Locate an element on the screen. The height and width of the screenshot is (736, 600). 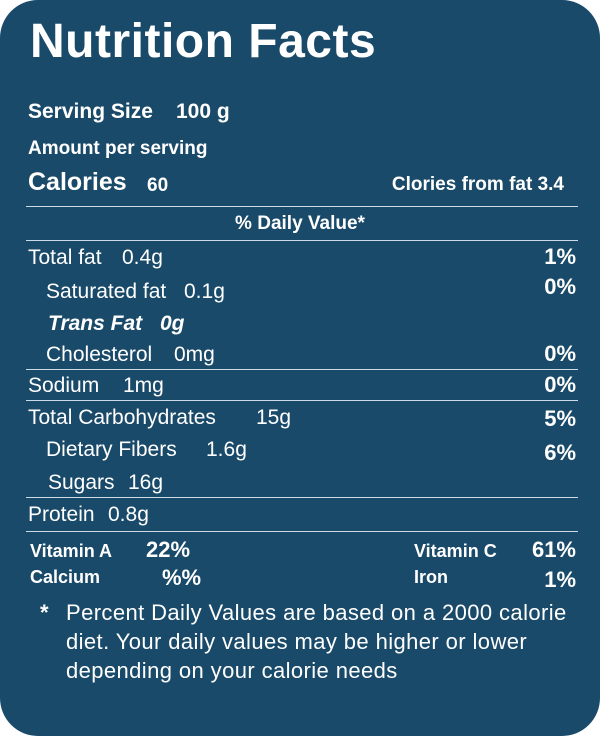
total-fat-dv: 1% is located at coordinates (560, 256).